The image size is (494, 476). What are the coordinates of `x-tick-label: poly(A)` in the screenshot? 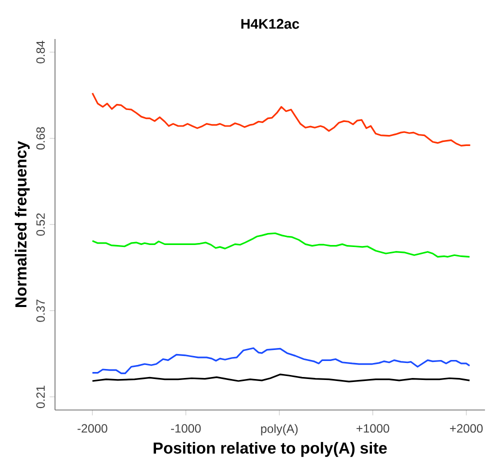 It's located at (279, 430).